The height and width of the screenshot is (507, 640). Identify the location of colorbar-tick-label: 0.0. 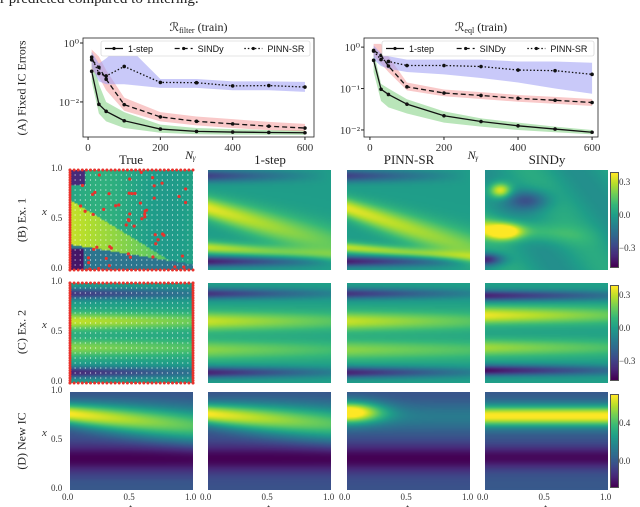
(625, 461).